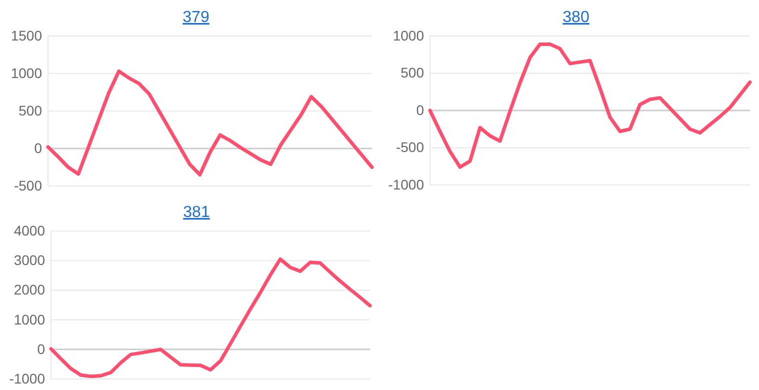  Describe the element at coordinates (30, 290) in the screenshot. I see `y-tick-label: 2000` at that location.